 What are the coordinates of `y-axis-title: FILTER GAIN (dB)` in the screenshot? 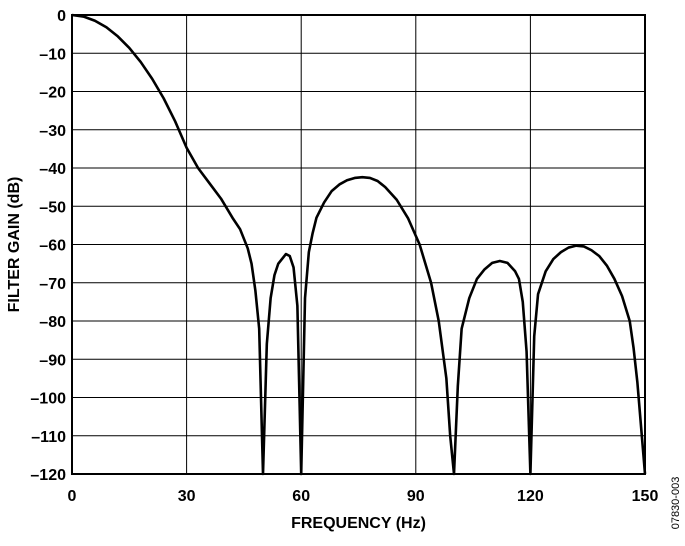 It's located at (14, 245).